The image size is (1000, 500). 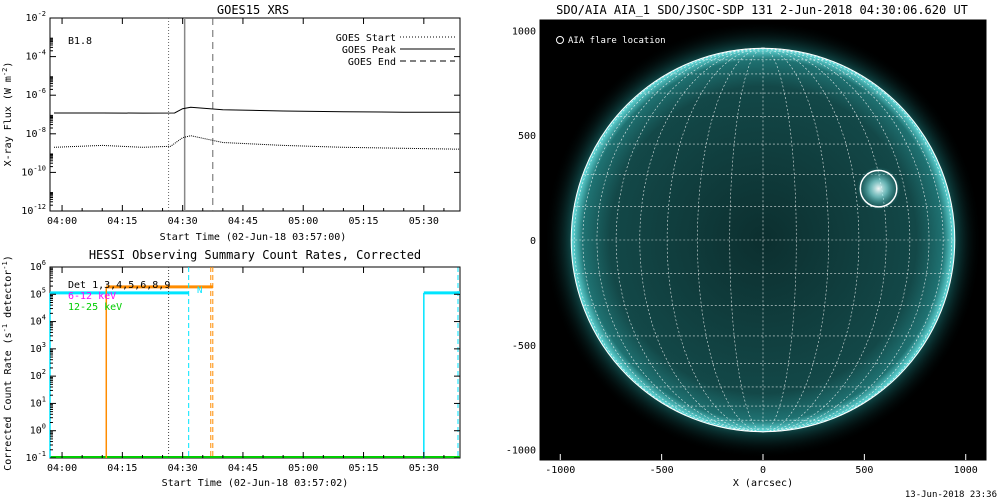 I want to click on aia-legend-label: AIA flare location, so click(x=617, y=41).